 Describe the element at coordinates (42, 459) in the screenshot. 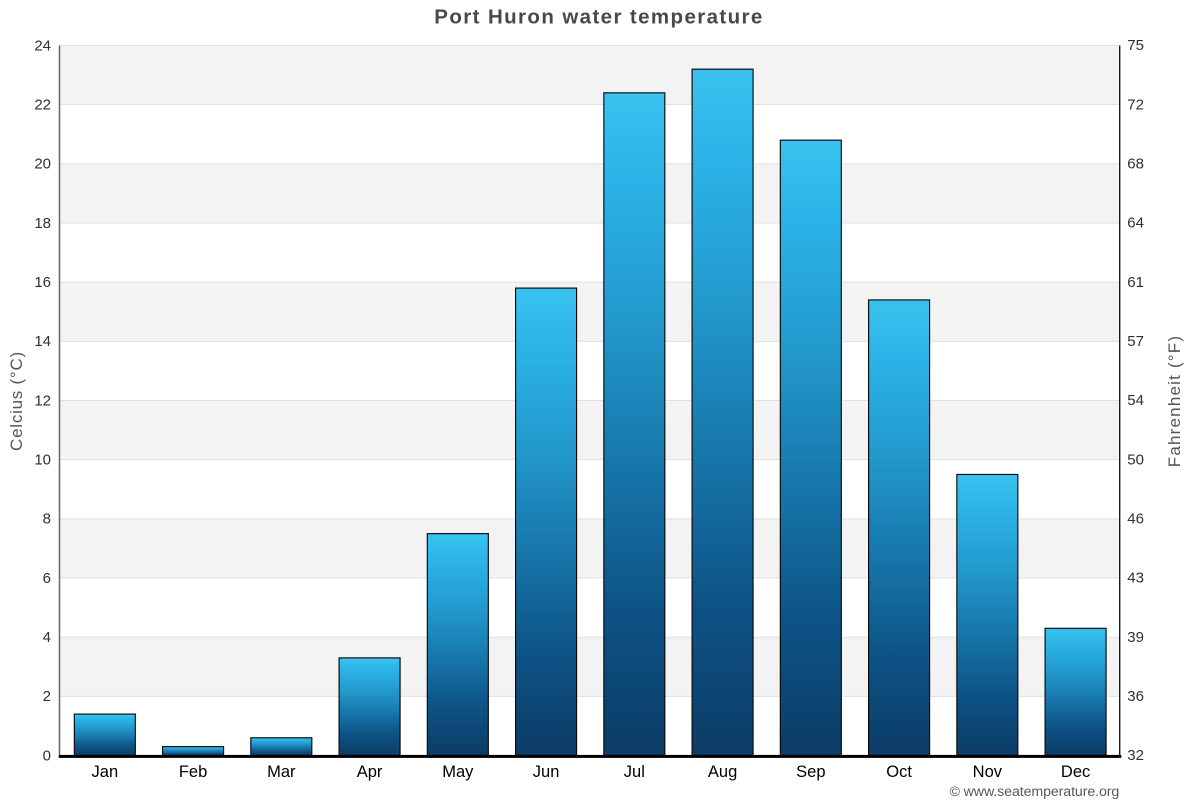

I see `svg-text: 10` at that location.